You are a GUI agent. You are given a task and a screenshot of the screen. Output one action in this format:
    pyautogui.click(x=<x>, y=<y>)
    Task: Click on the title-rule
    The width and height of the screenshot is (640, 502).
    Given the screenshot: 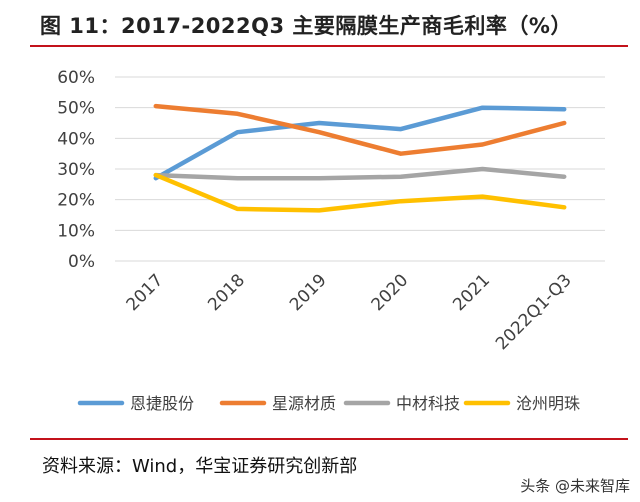 What is the action you would take?
    pyautogui.click(x=329, y=46)
    